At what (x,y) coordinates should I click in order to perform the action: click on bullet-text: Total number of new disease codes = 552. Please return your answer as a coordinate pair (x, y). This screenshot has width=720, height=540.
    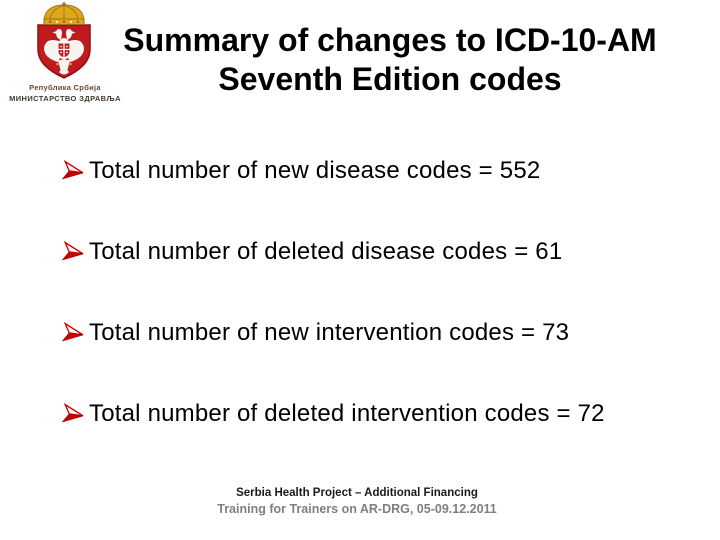
    Looking at the image, I should click on (315, 170).